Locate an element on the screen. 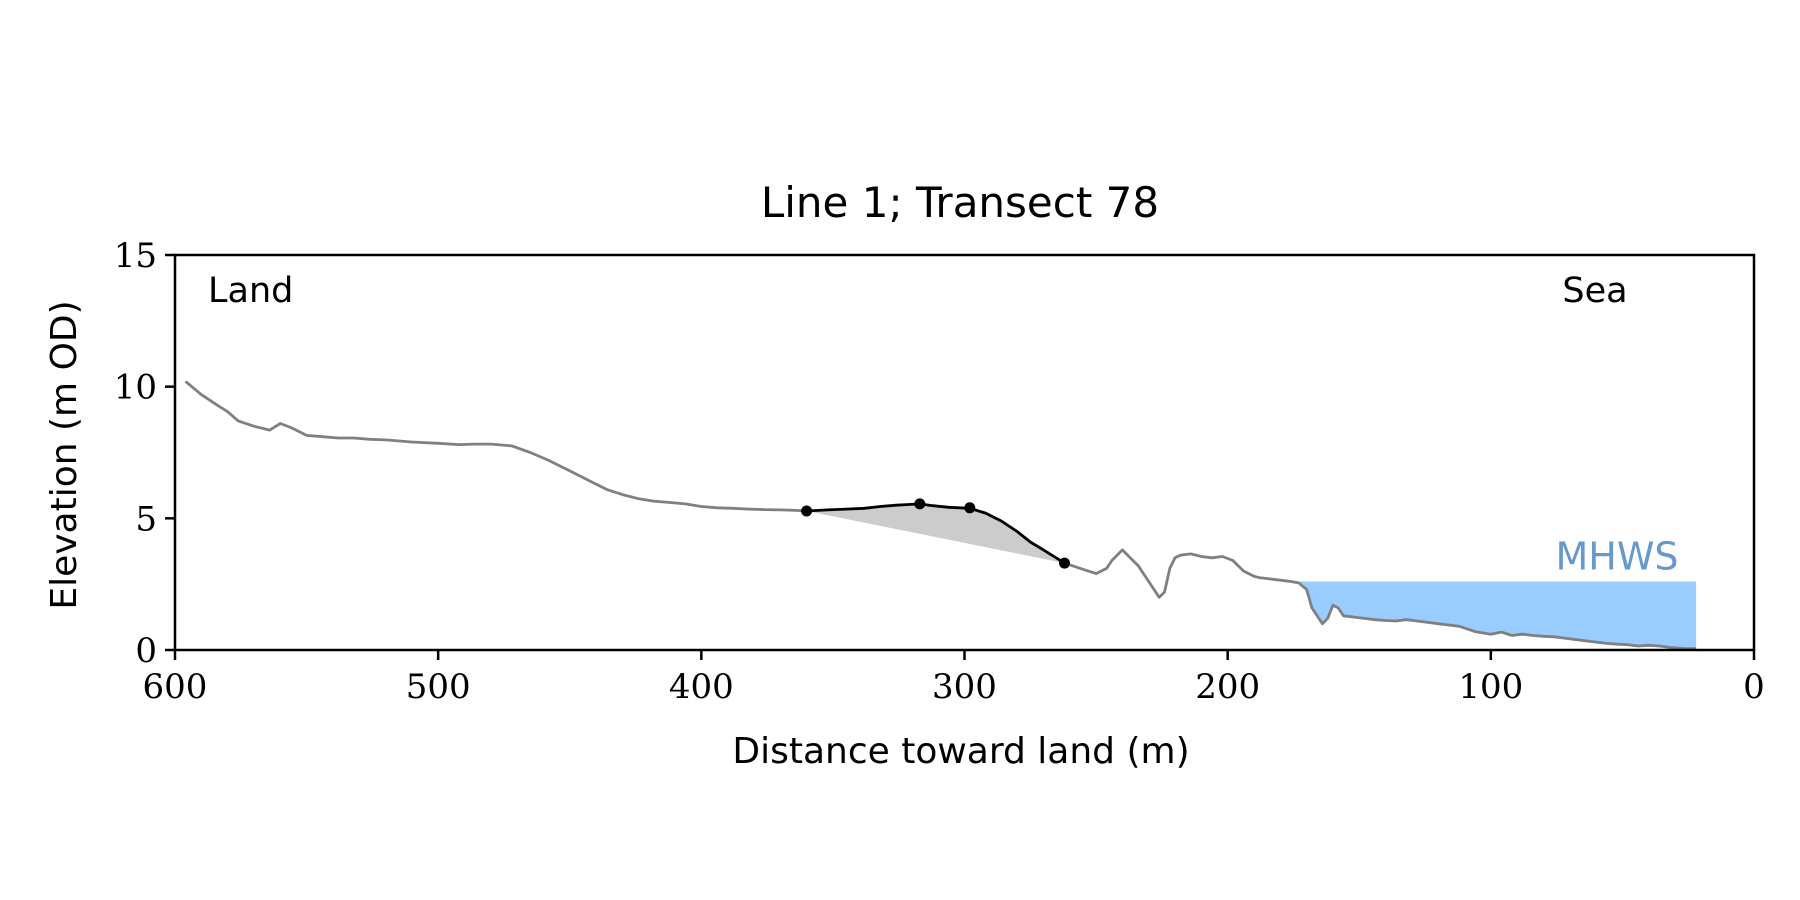 The image size is (1800, 900). annotation-mhws: MHWS is located at coordinates (1616, 557).